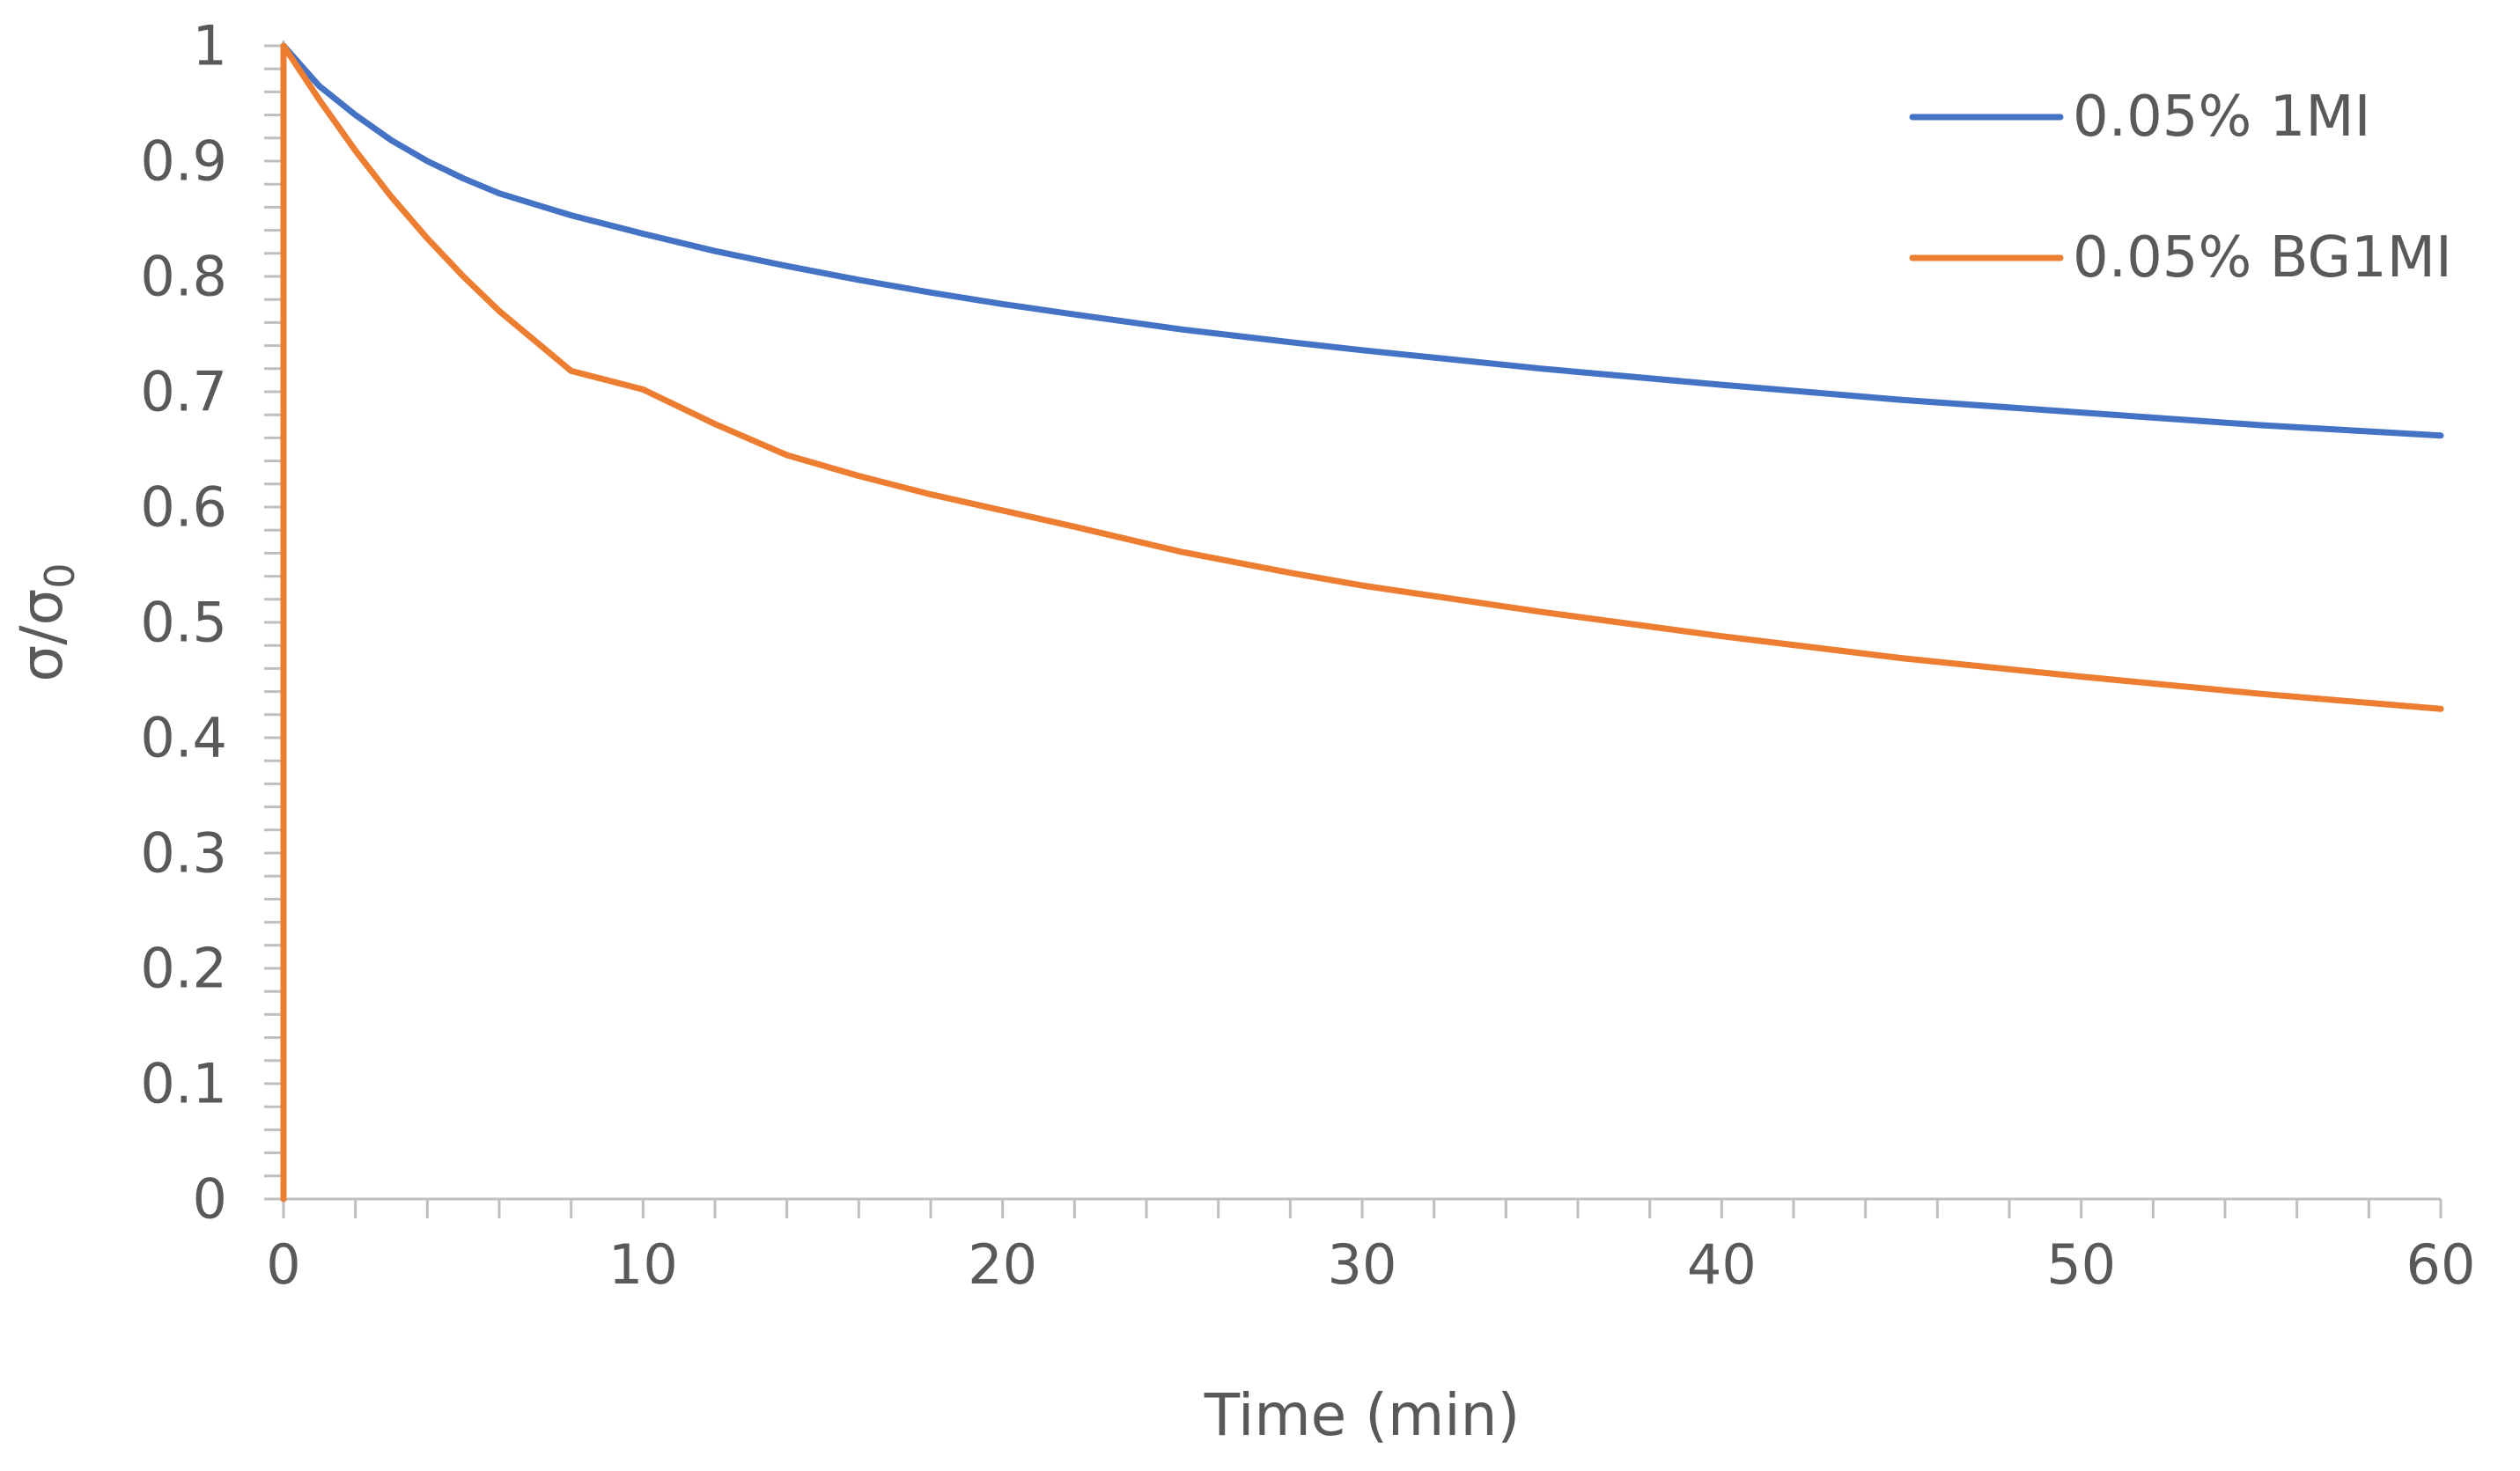 The height and width of the screenshot is (1471, 2520). I want to click on y-tick-label: 0.3, so click(183, 853).